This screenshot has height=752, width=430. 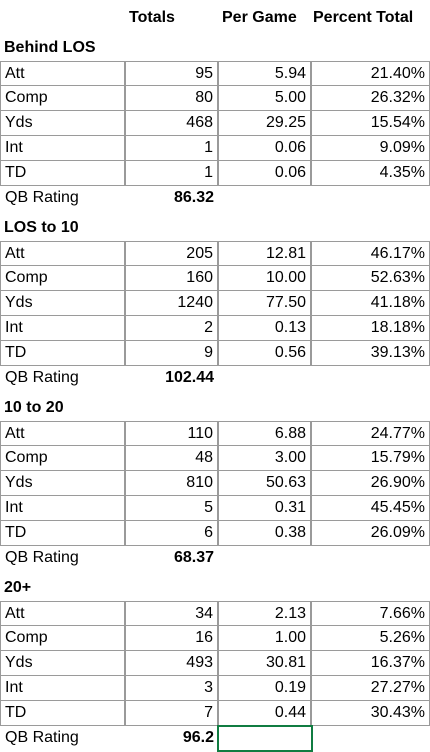 I want to click on percent-cell: 15.54%, so click(x=370, y=123).